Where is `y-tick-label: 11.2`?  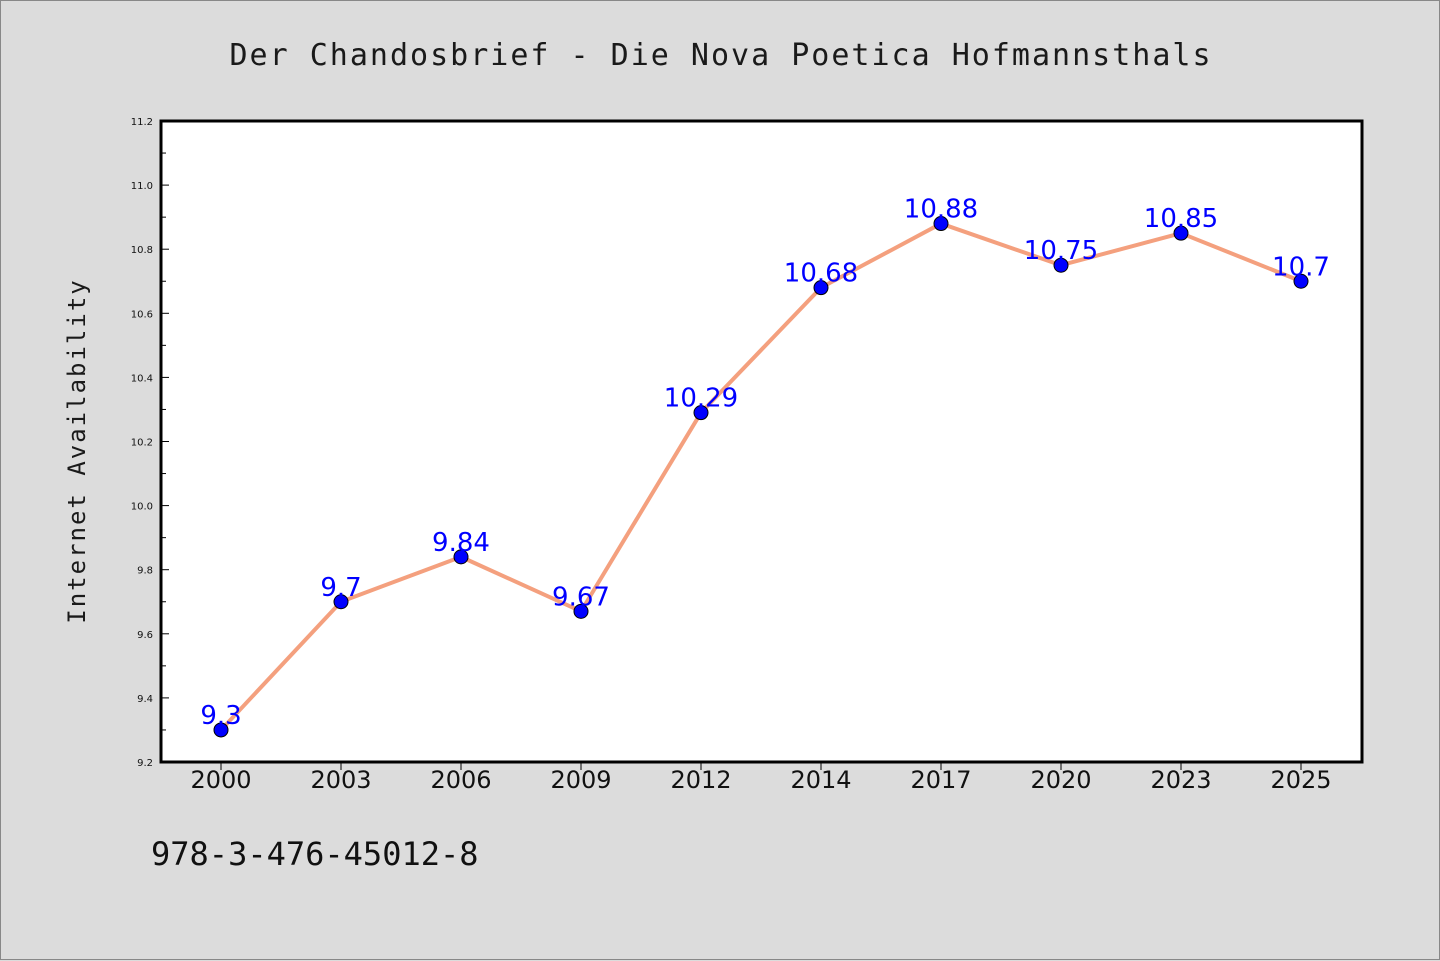 y-tick-label: 11.2 is located at coordinates (142, 122).